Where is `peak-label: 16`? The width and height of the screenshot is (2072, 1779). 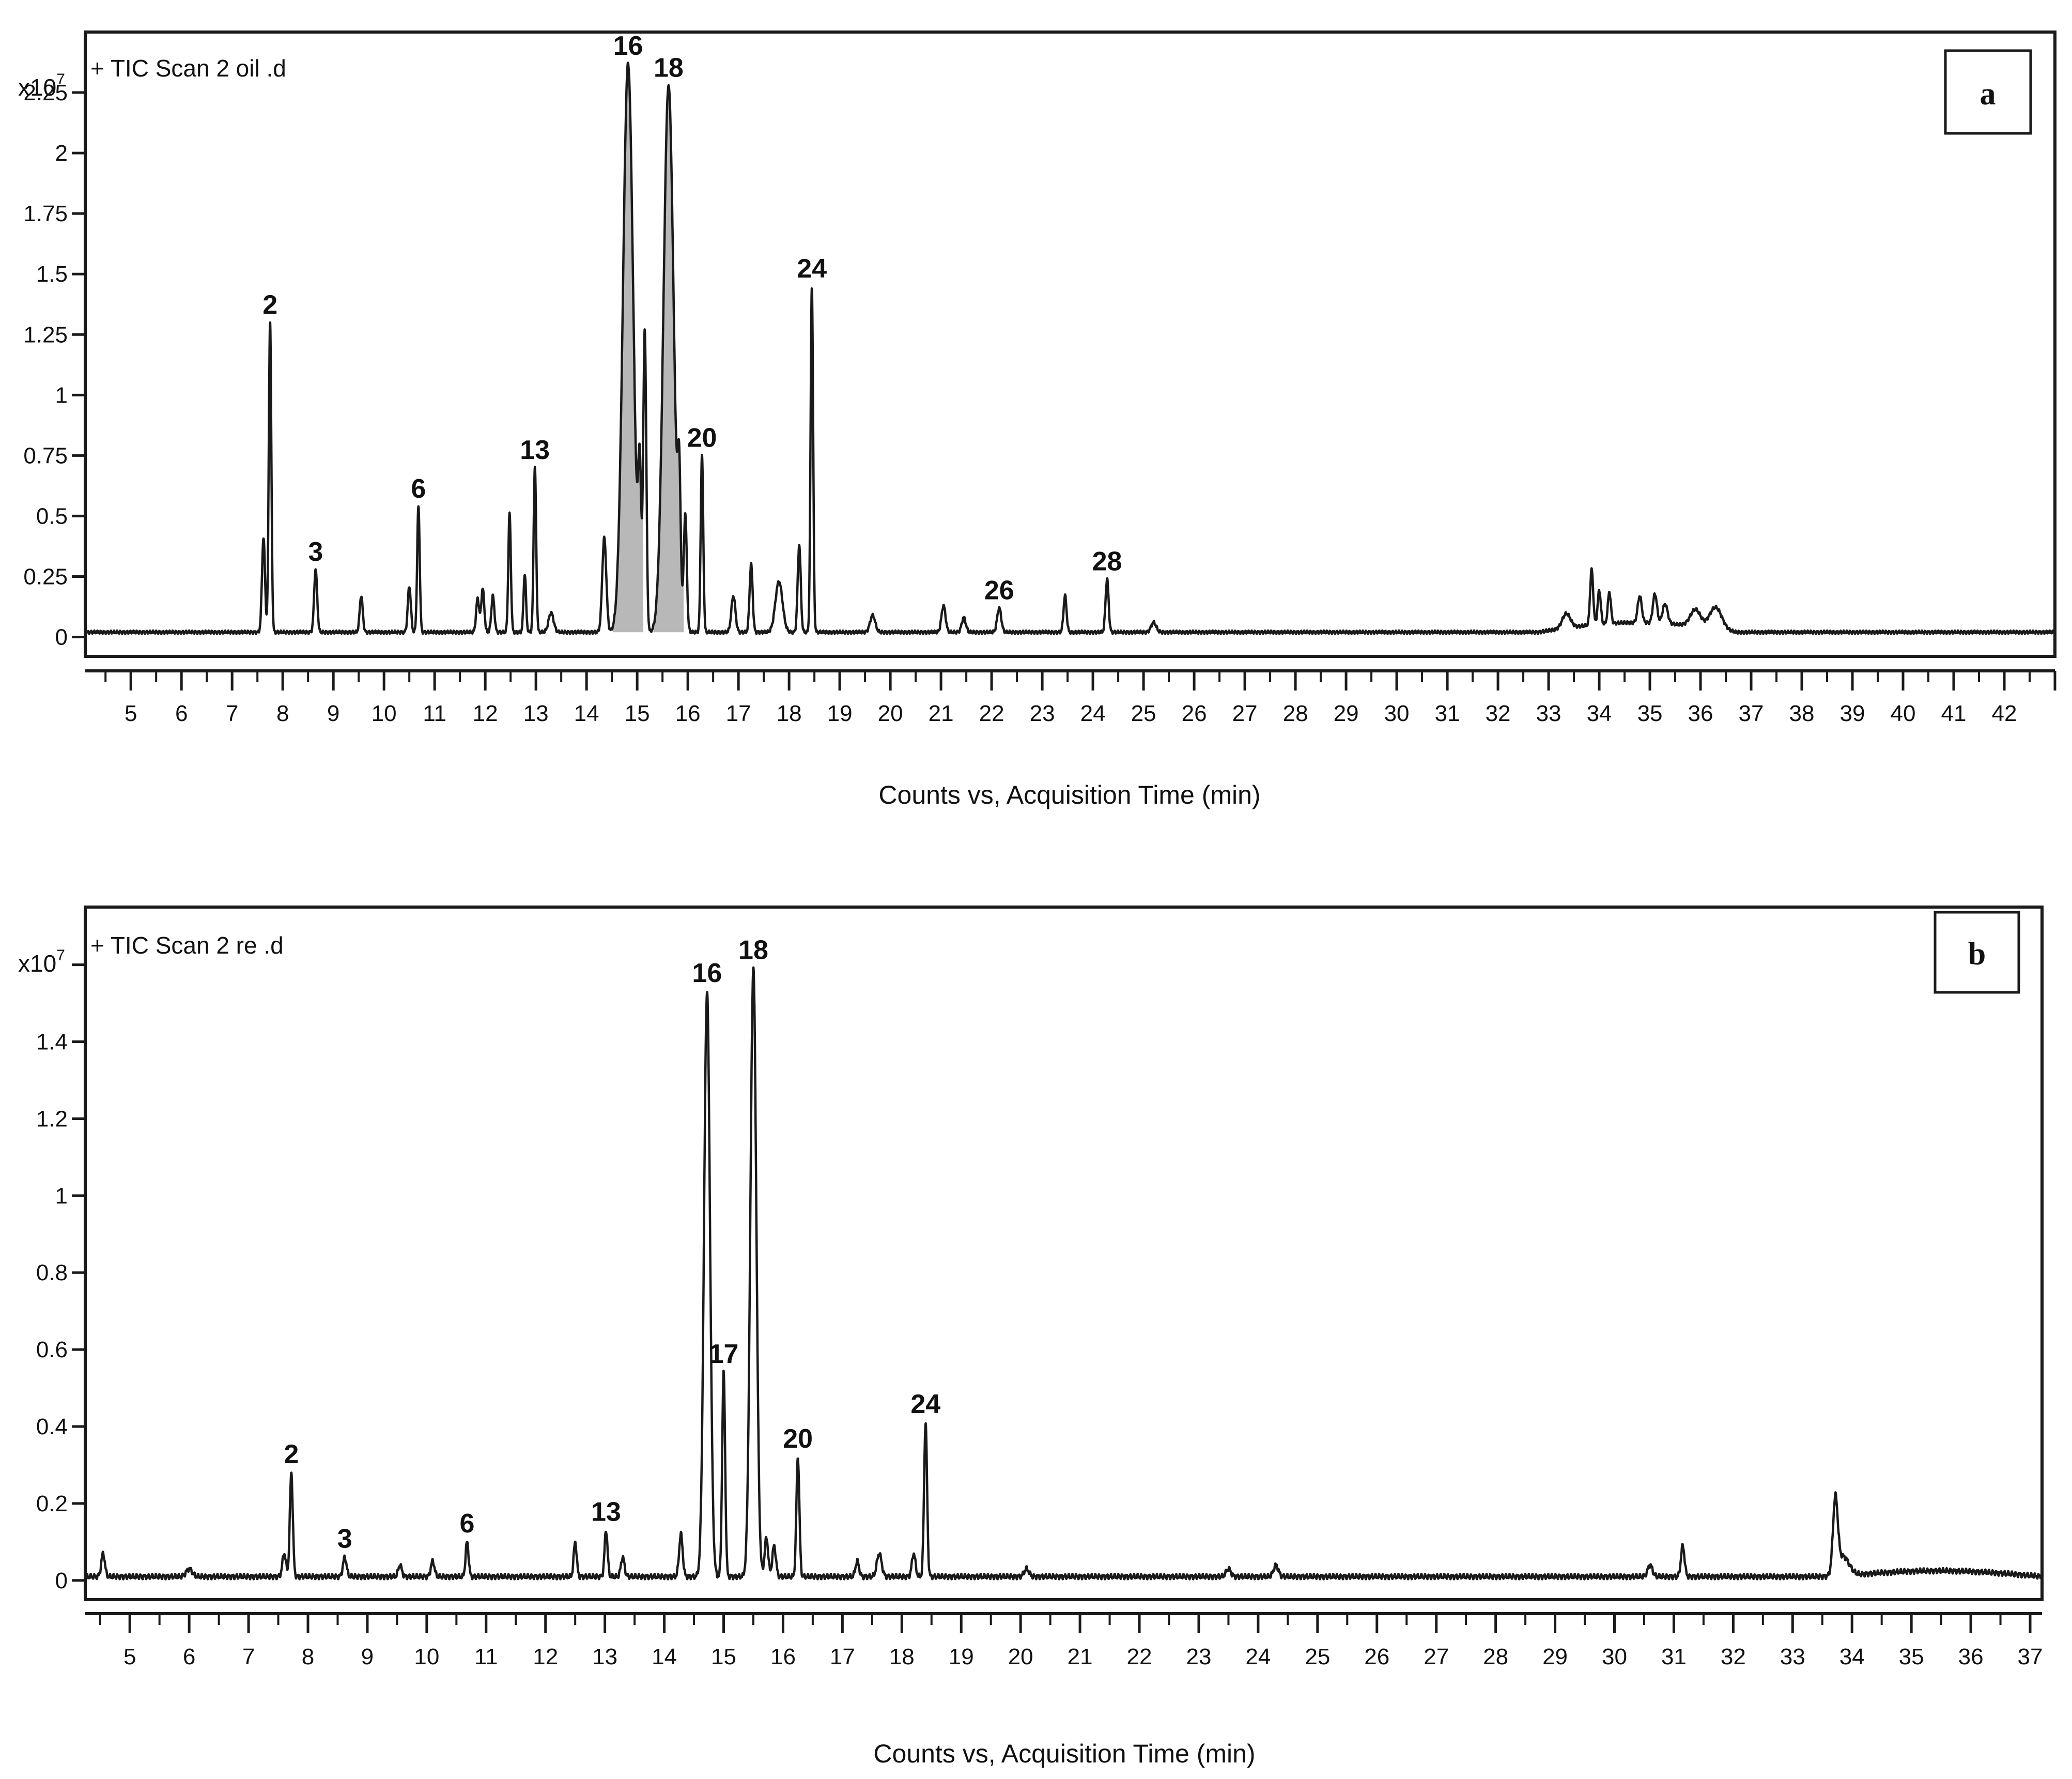 peak-label: 16 is located at coordinates (628, 46).